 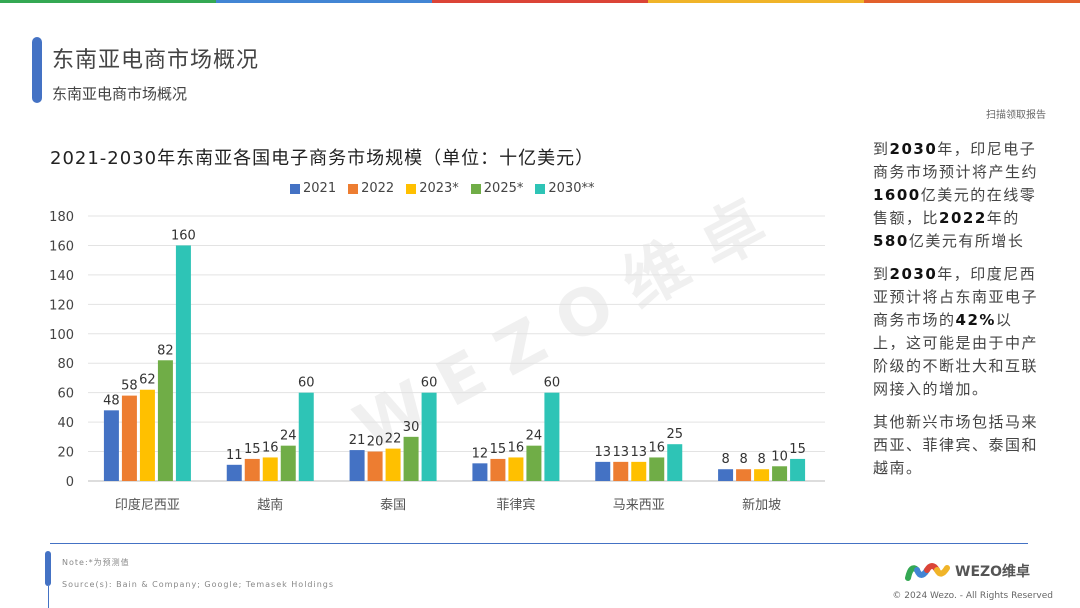 I want to click on data-label: 20, so click(x=375, y=442).